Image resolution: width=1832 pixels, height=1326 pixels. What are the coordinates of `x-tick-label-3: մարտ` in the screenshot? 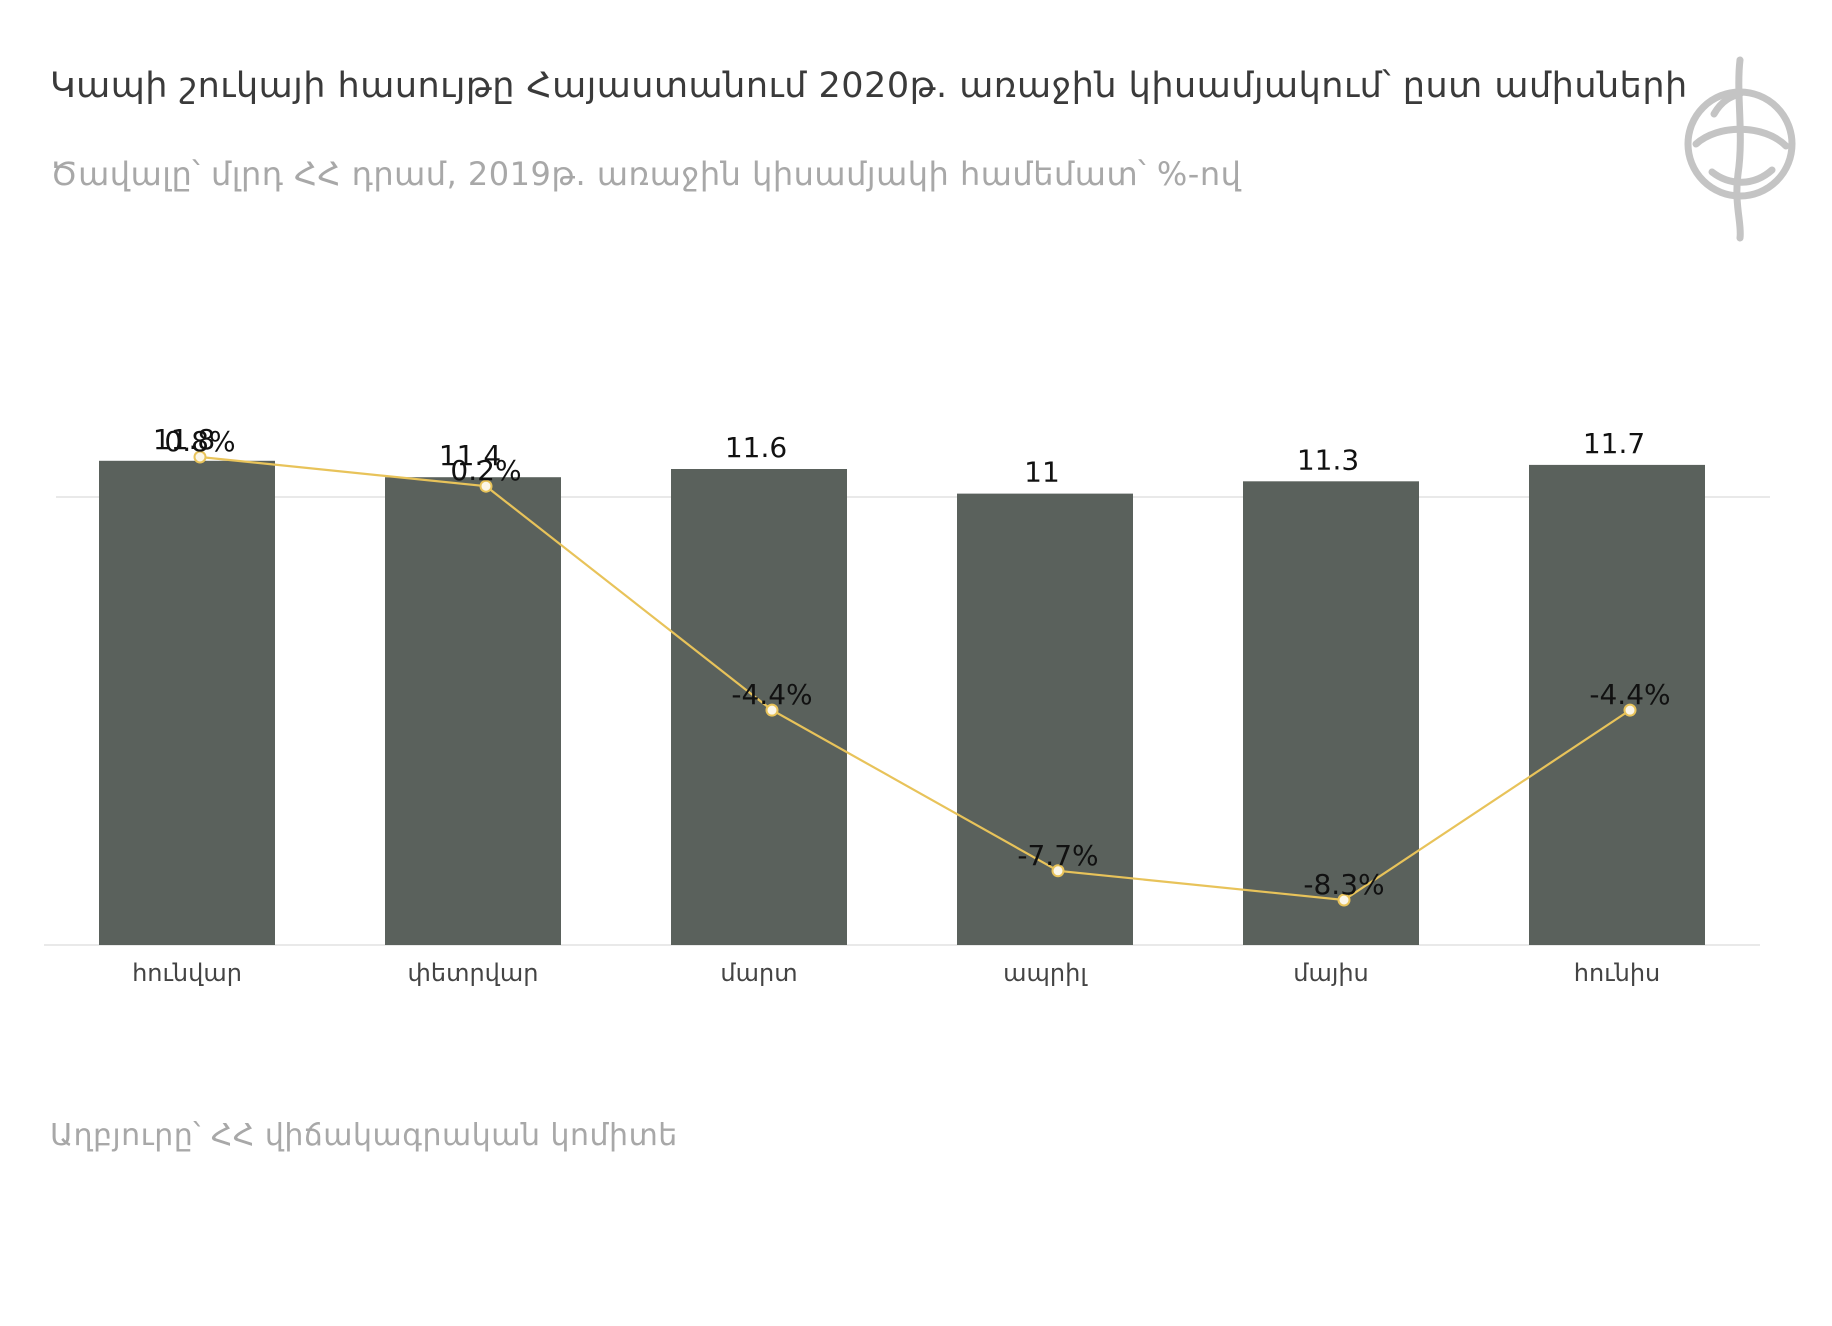 It's located at (758, 973).